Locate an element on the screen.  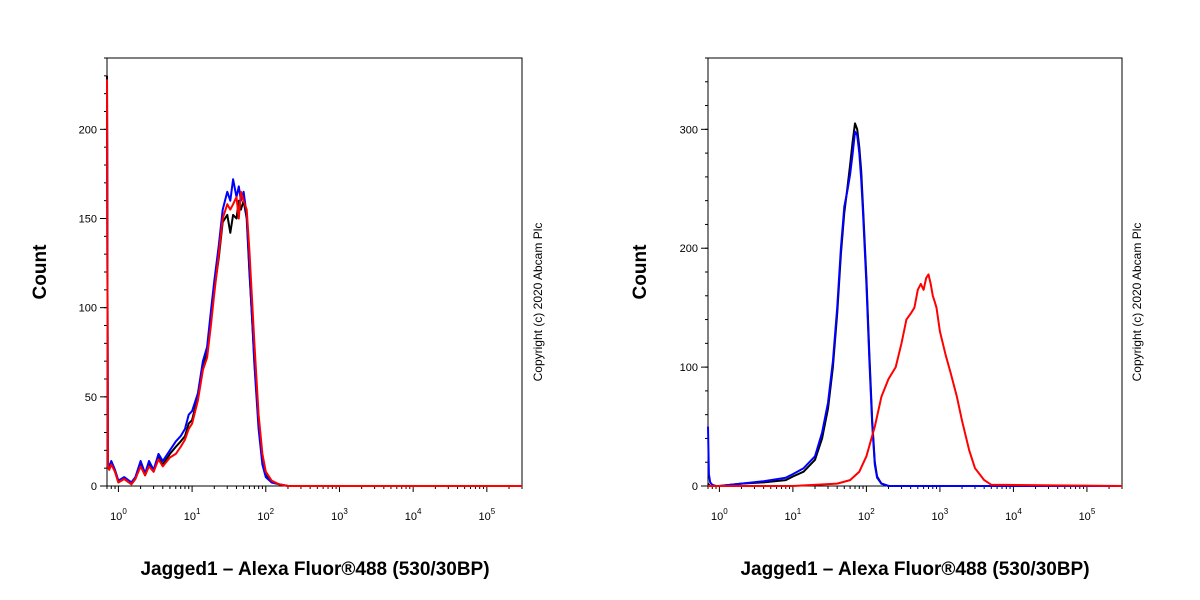
y-tick-label: 300 is located at coordinates (689, 130).